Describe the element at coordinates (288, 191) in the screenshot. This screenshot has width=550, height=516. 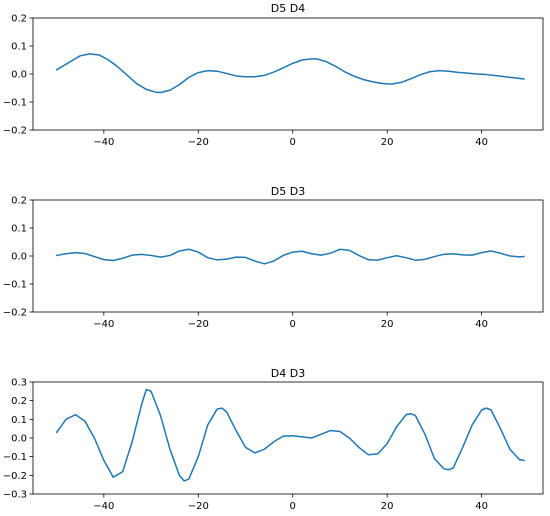
I see `chart-title: D5 D3` at that location.